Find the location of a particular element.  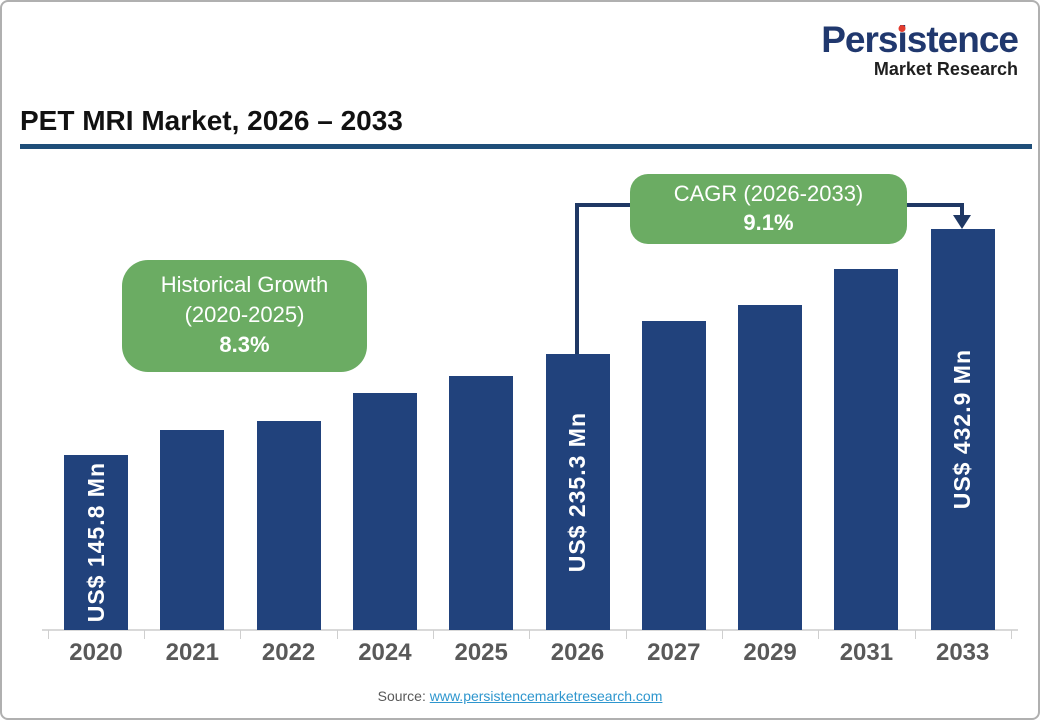

x-axis-label-2026: 2026 is located at coordinates (577, 652).